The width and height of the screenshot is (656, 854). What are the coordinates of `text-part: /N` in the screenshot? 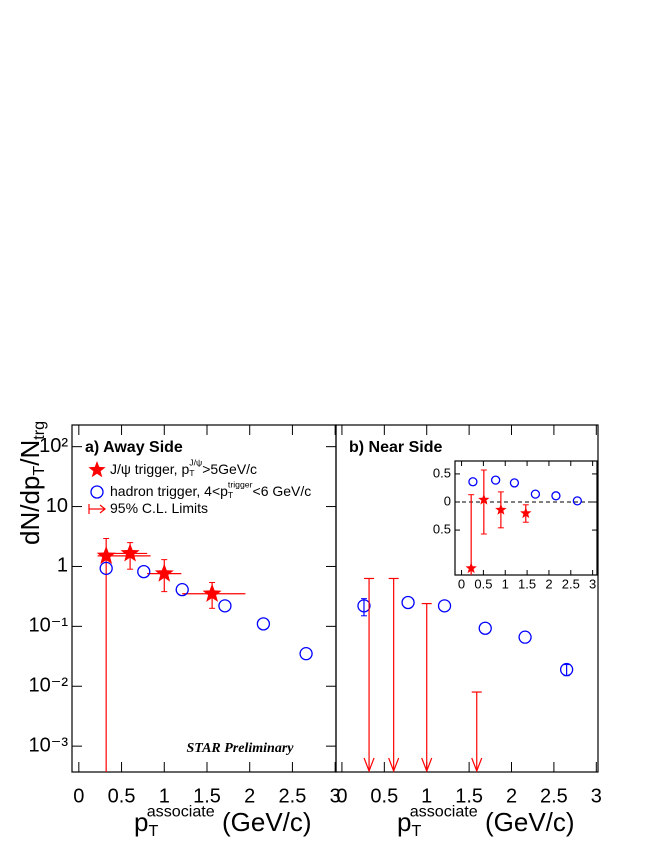 It's located at (30, 453).